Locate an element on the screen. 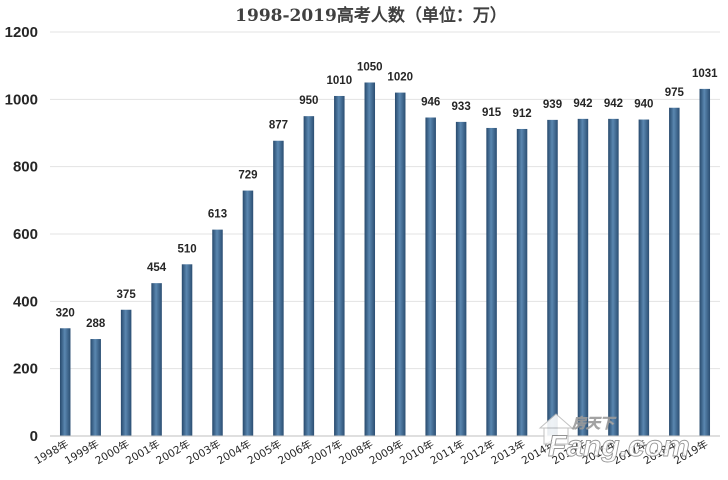  data-label: 946 is located at coordinates (430, 103).